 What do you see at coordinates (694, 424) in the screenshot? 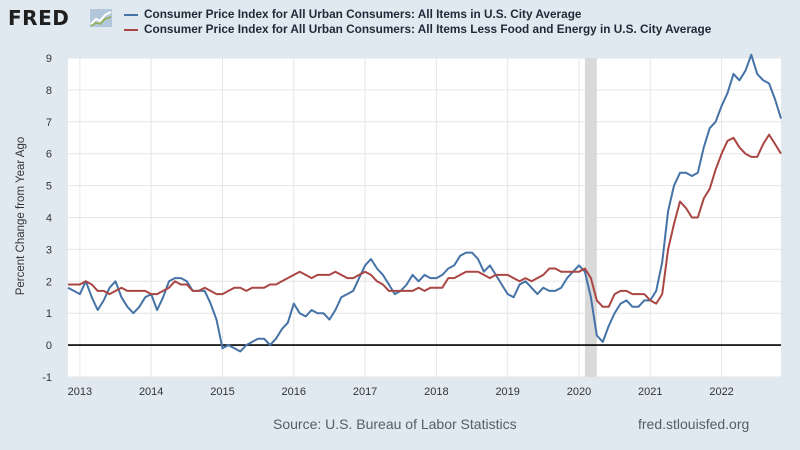
I see `fred-url: fred.stlouisfed.org` at bounding box center [694, 424].